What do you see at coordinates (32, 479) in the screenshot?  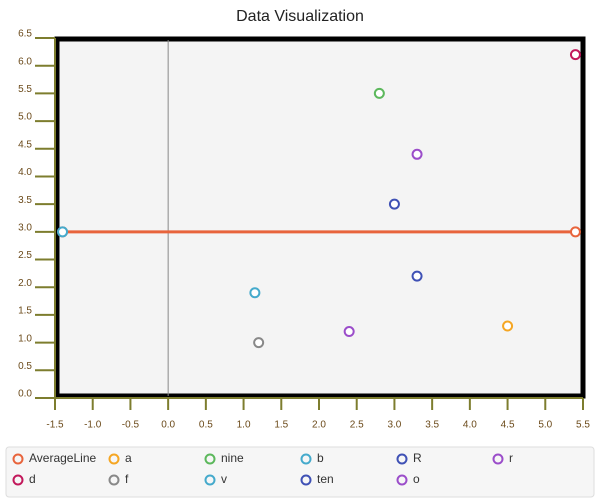 I see `legend-label: d` at bounding box center [32, 479].